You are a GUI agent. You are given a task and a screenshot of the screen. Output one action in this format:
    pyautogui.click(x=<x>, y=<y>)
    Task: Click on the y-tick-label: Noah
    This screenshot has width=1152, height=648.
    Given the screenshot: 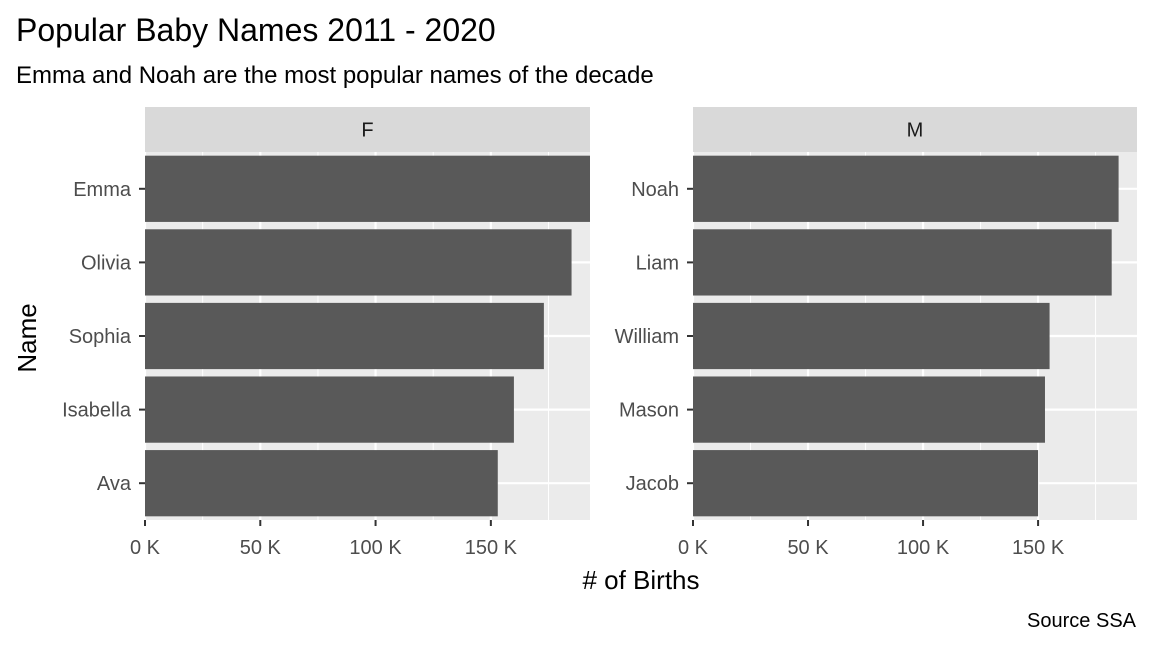 What is the action you would take?
    pyautogui.click(x=655, y=190)
    